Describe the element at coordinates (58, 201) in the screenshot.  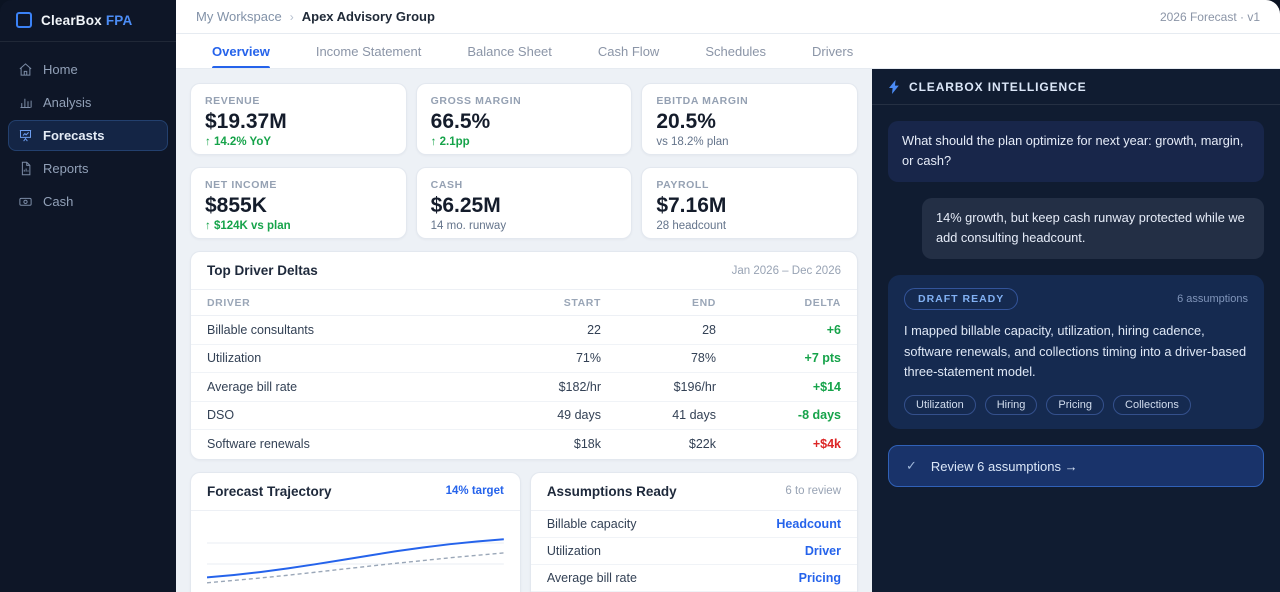
I see `sidebar-item-label: Cash` at that location.